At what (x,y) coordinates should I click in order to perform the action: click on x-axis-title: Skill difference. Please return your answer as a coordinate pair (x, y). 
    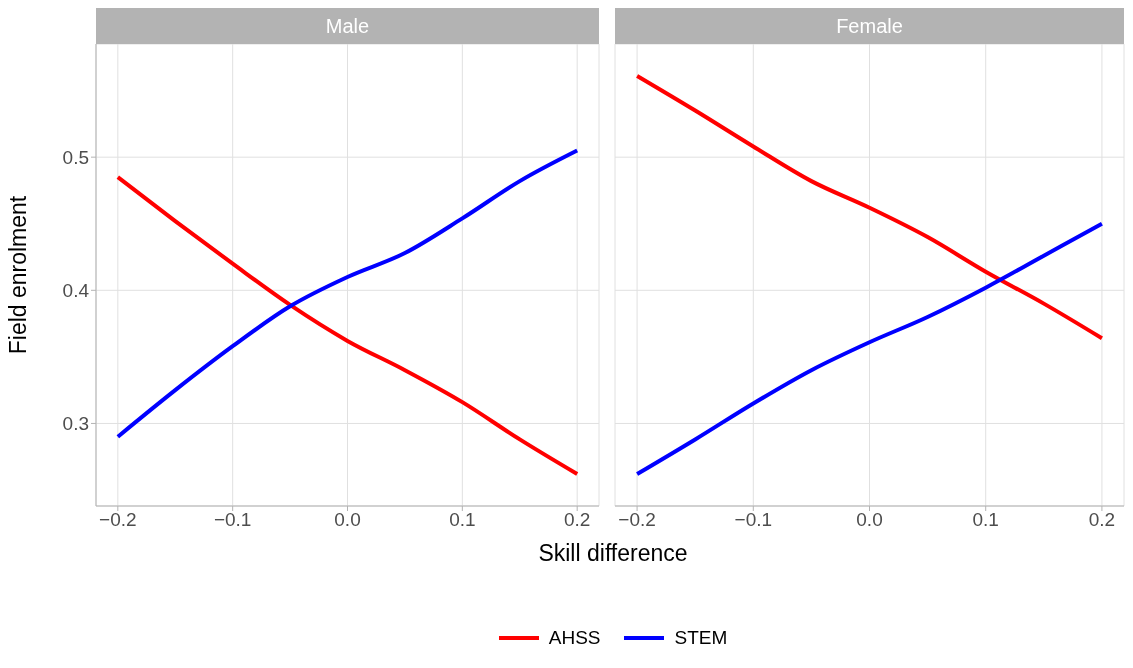
    Looking at the image, I should click on (613, 553).